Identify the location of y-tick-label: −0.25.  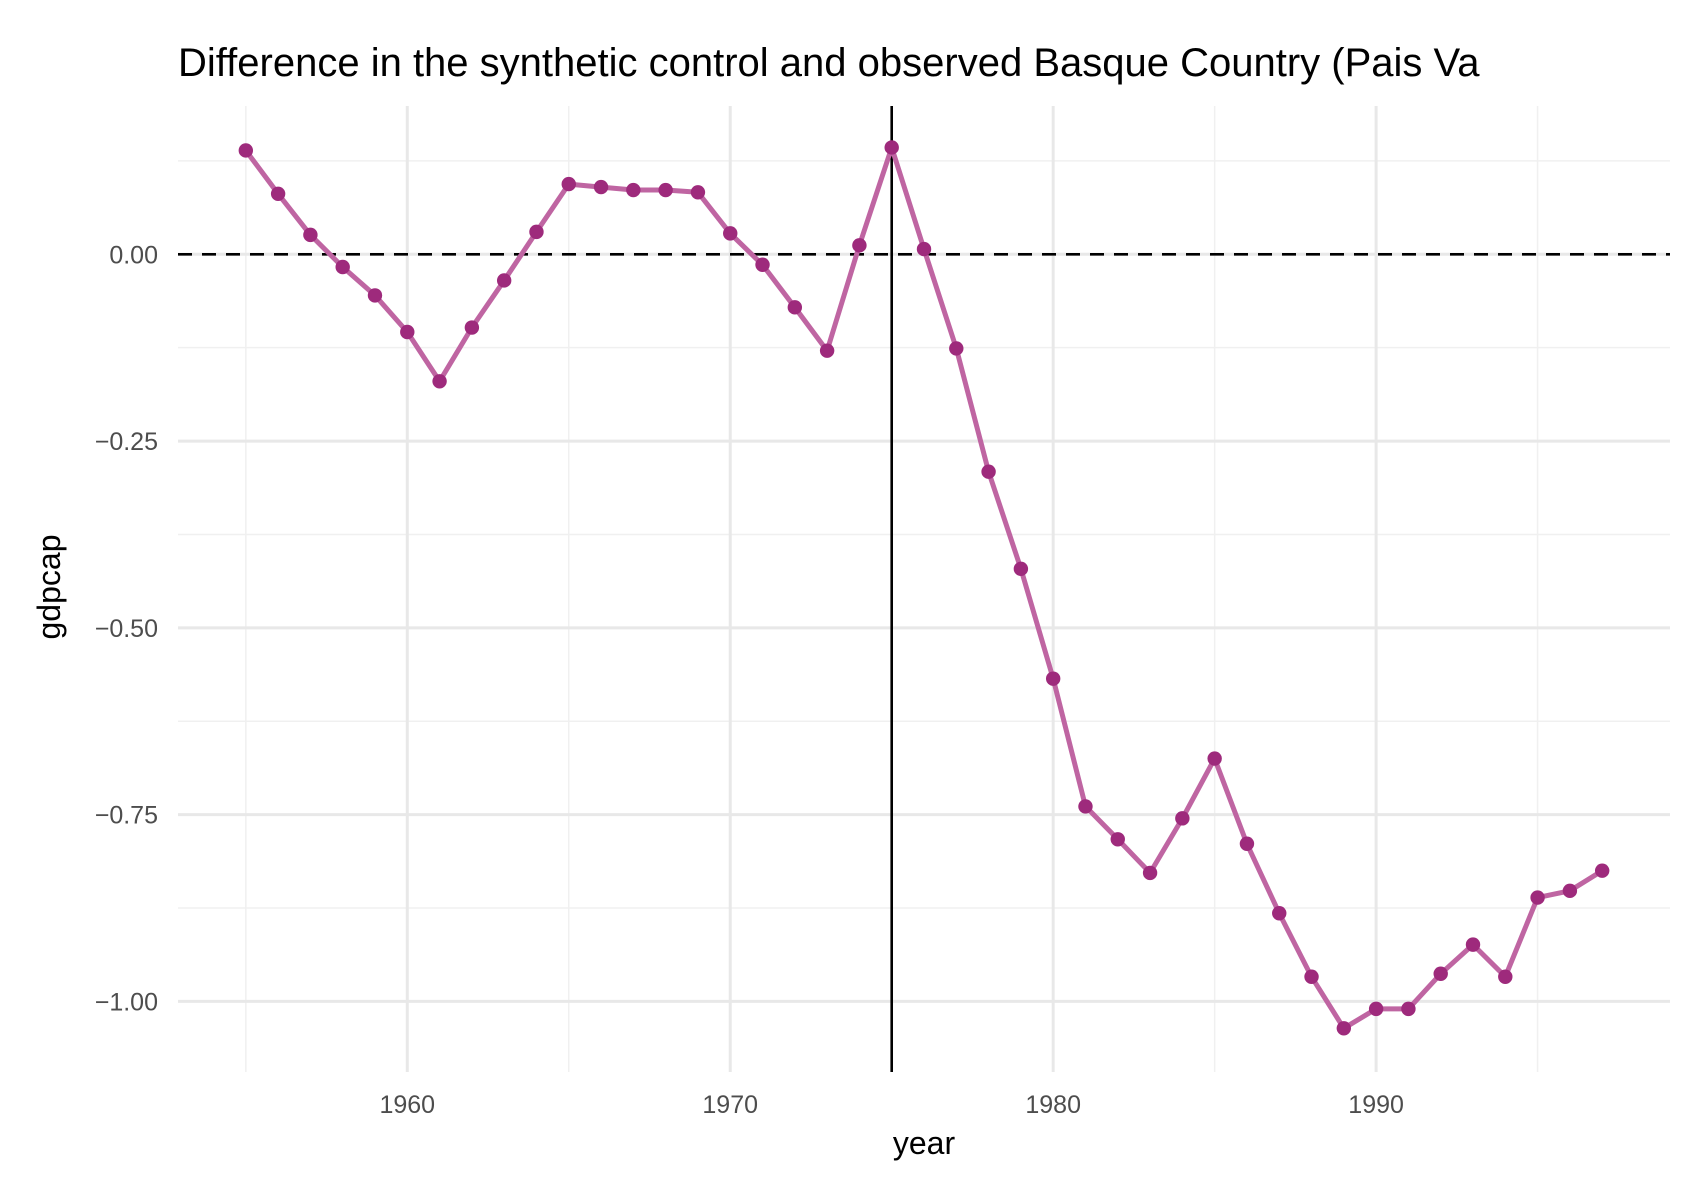
(126, 442).